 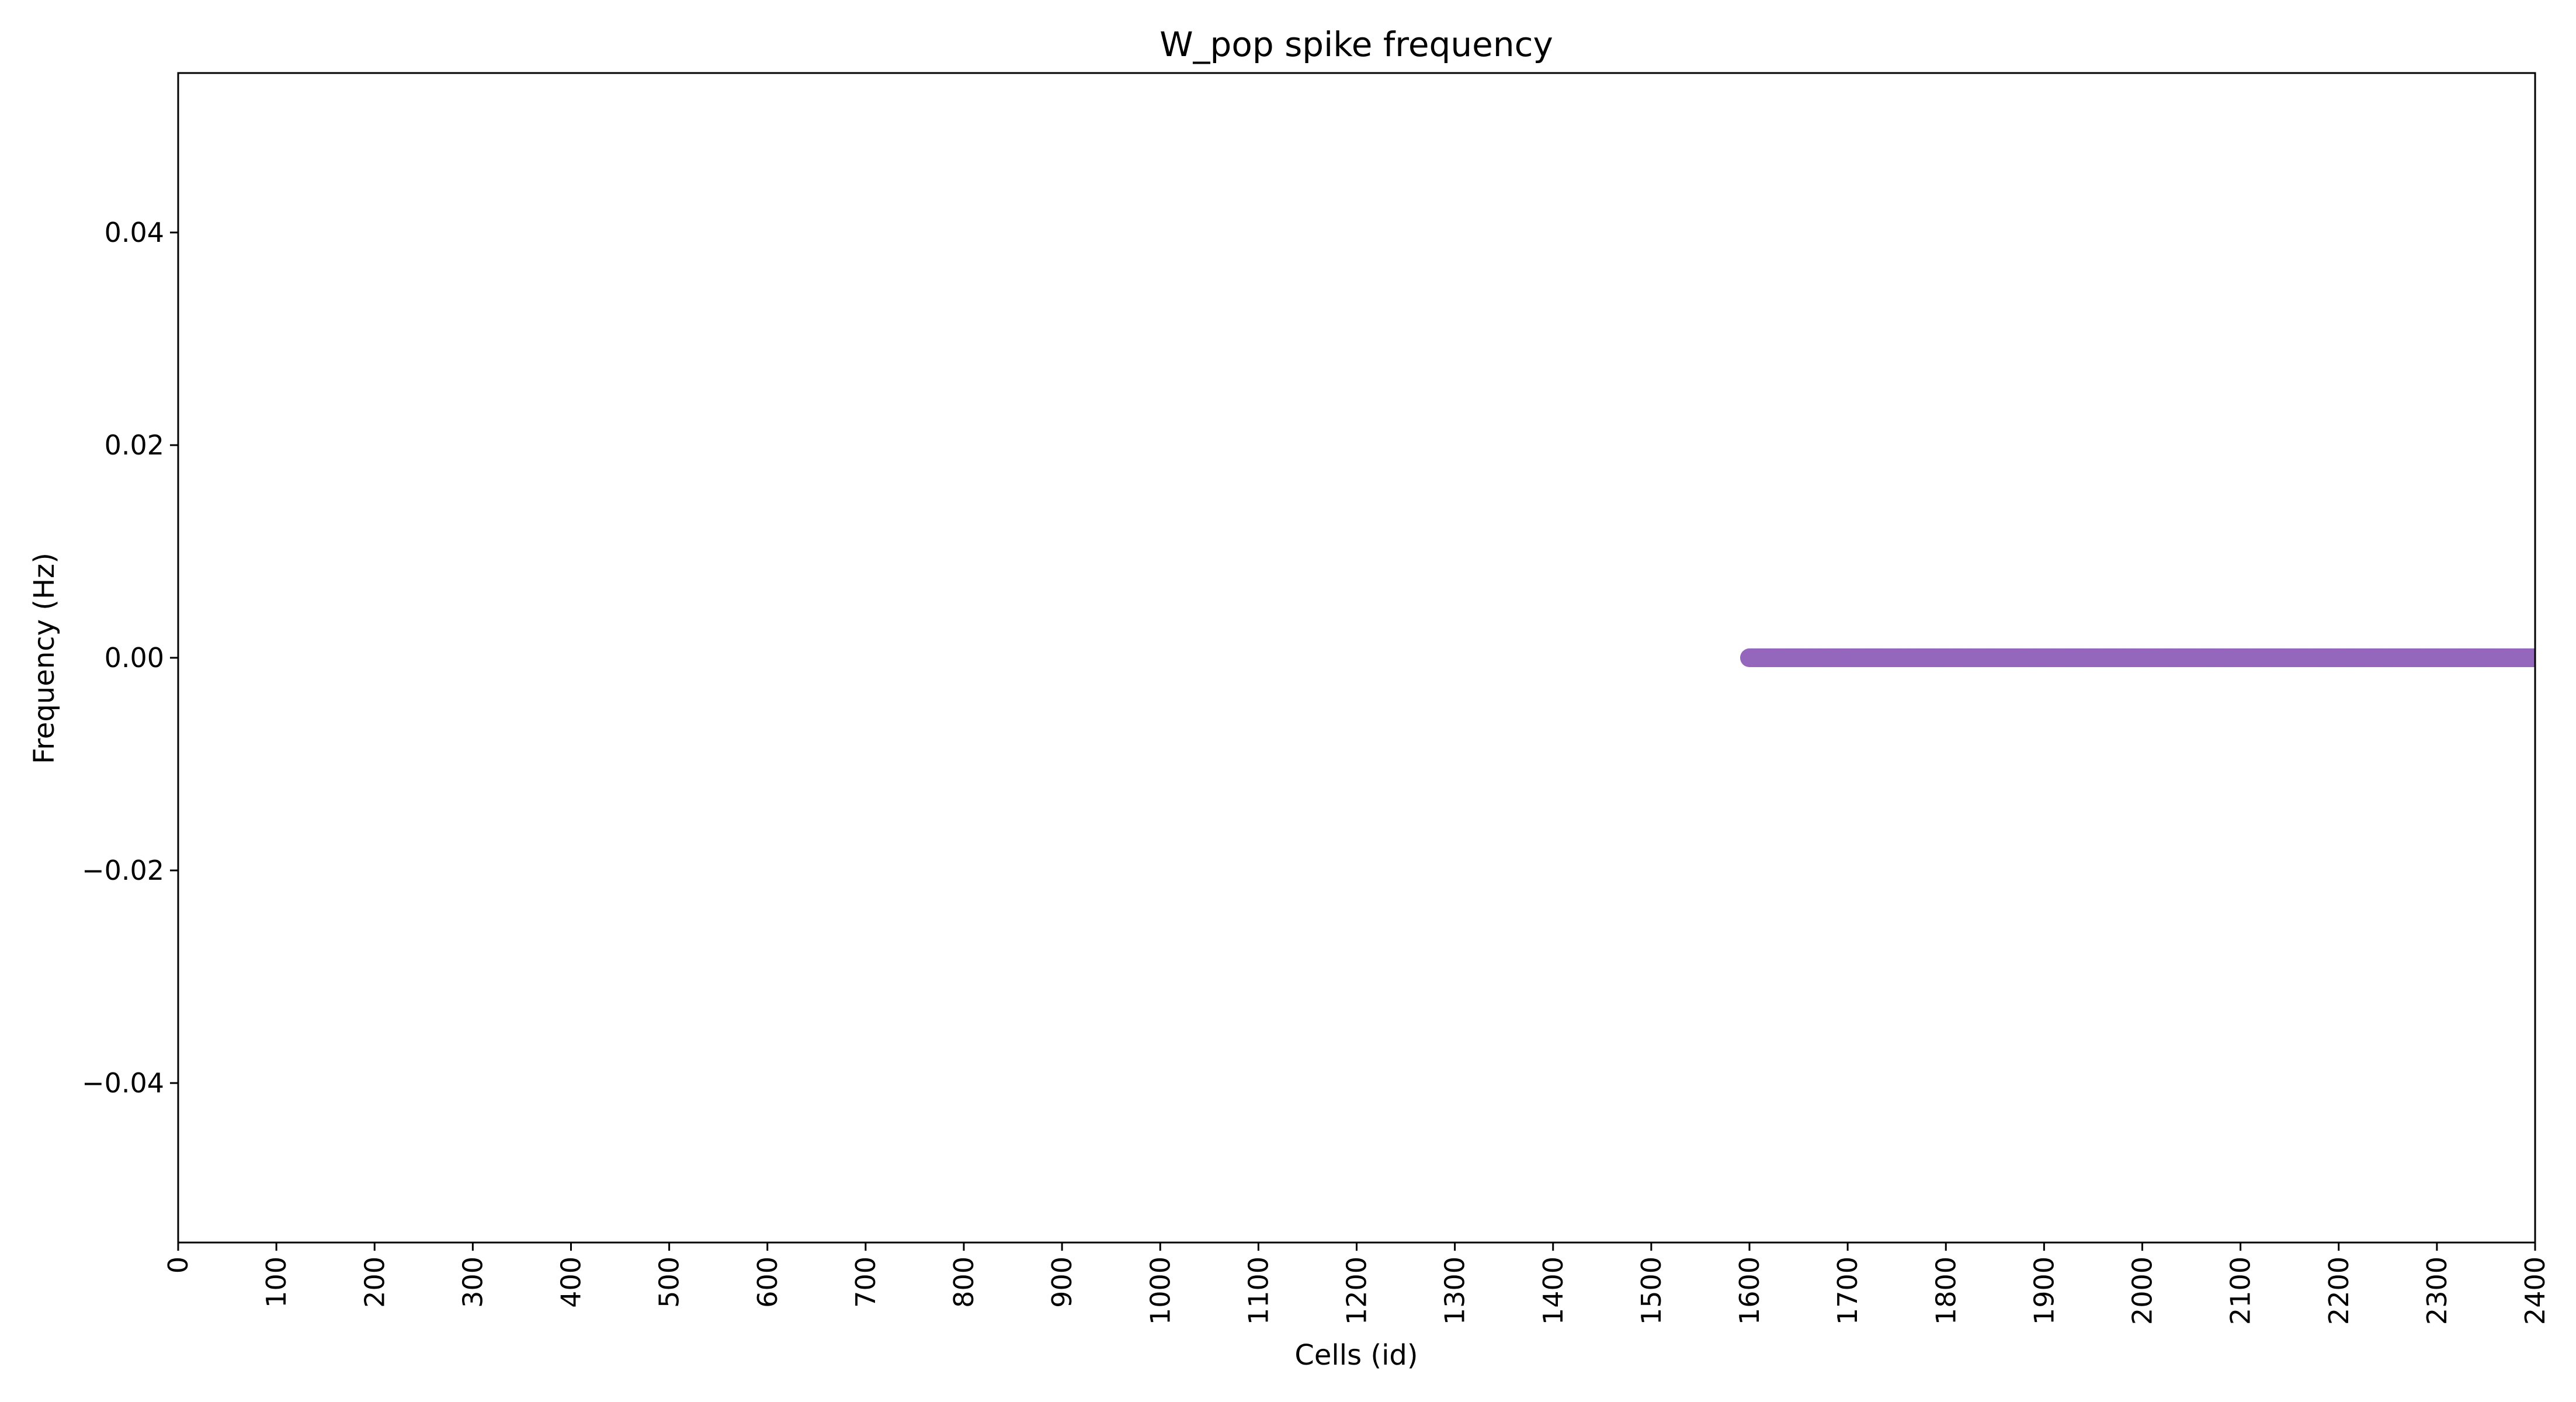 What do you see at coordinates (375, 1282) in the screenshot?
I see `x-tick-label: 200` at bounding box center [375, 1282].